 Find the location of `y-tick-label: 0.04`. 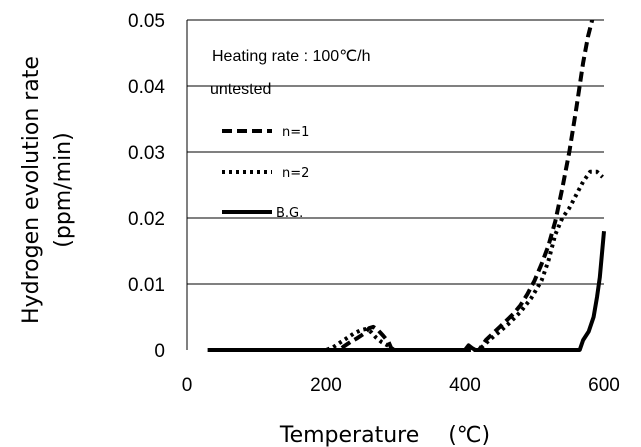

y-tick-label: 0.04 is located at coordinates (146, 87).